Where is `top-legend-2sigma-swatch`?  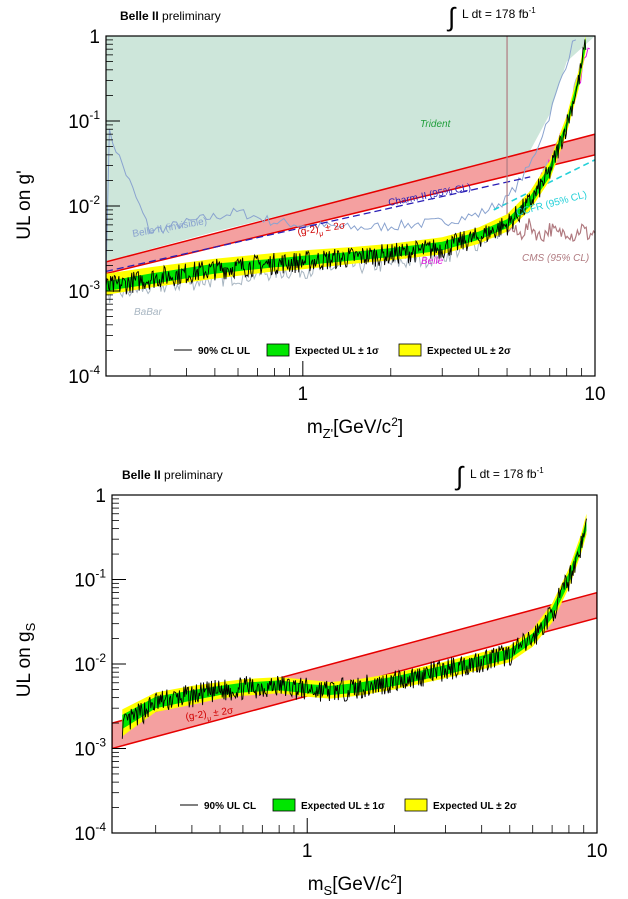
top-legend-2sigma-swatch is located at coordinates (410, 350).